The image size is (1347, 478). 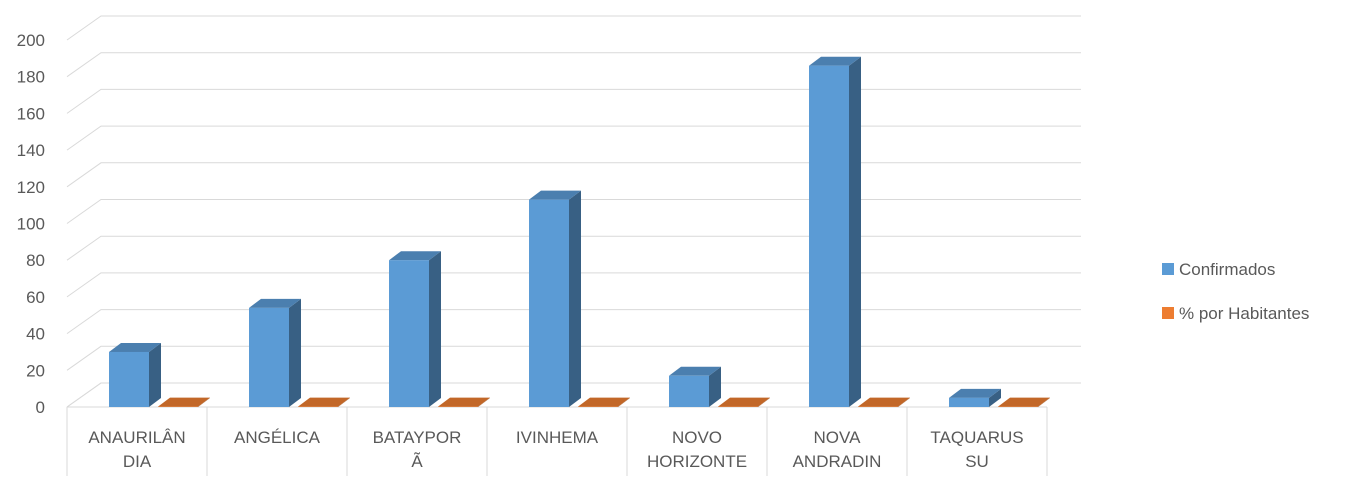 I want to click on y-tick-label: 80, so click(x=35, y=260).